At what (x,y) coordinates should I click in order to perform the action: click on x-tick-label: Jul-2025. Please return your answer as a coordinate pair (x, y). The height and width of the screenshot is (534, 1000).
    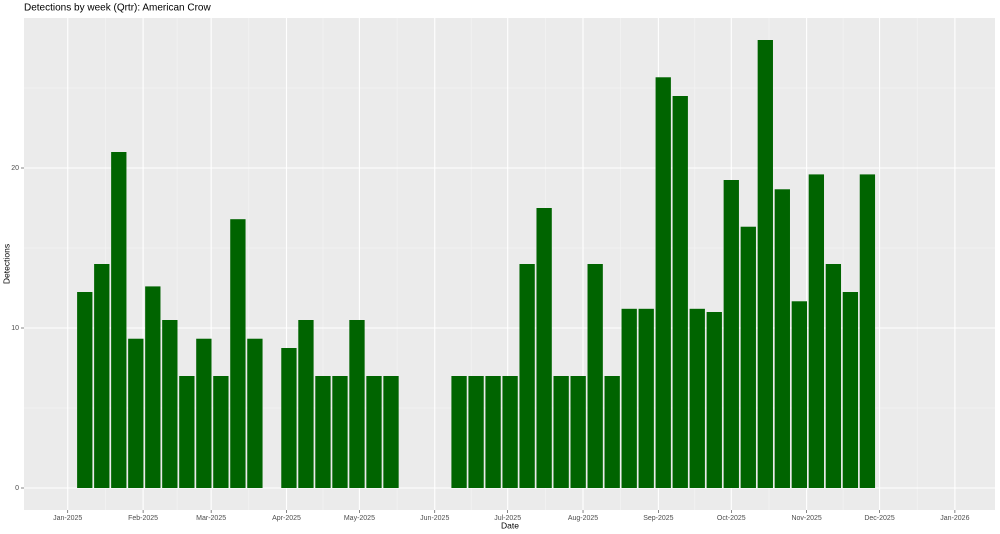
    Looking at the image, I should click on (507, 518).